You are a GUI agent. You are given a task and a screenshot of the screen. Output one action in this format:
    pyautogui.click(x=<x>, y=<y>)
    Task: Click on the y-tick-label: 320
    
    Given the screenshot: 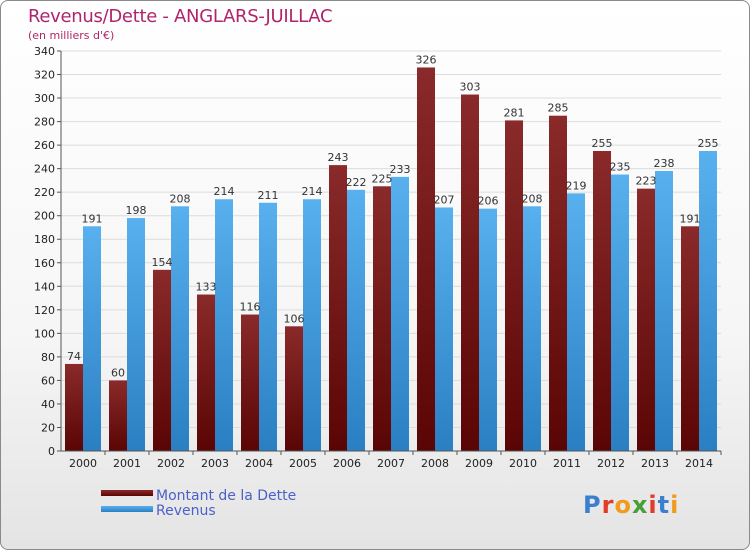 What is the action you would take?
    pyautogui.click(x=44, y=75)
    